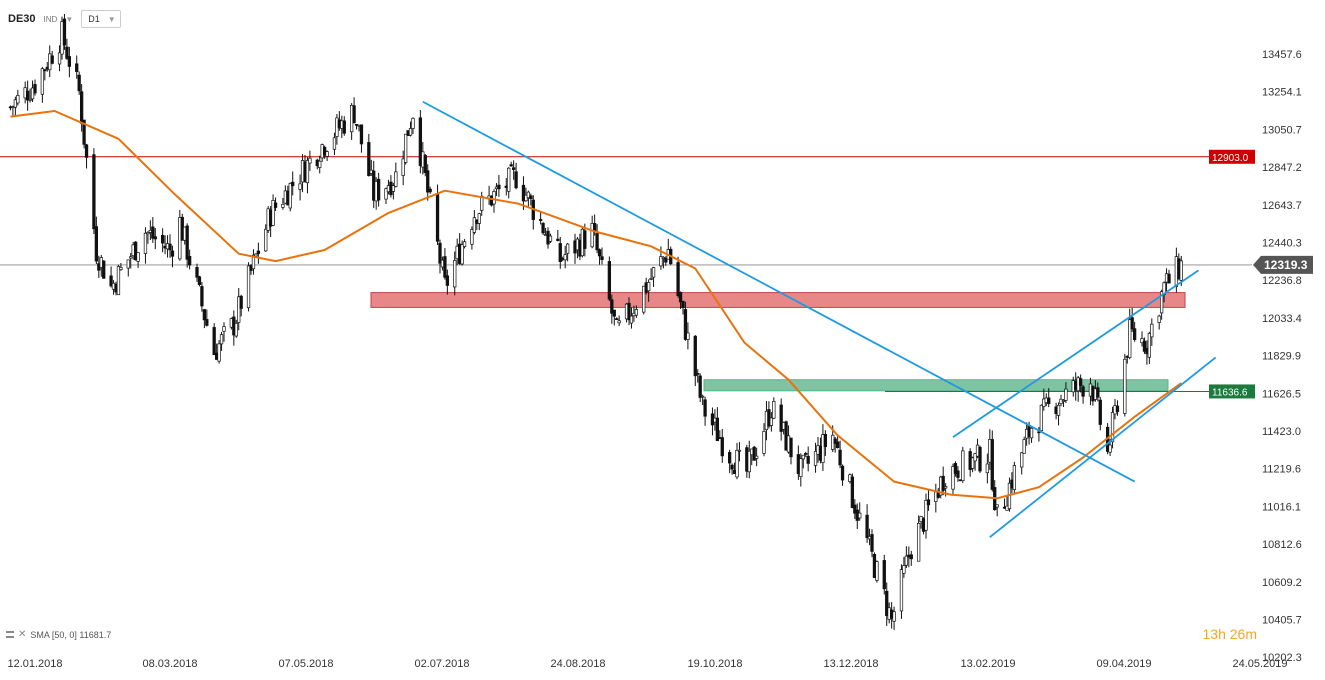  What do you see at coordinates (58, 634) in the screenshot?
I see `indicator-legend: ✕ SMA [50, 0] 11681.7` at bounding box center [58, 634].